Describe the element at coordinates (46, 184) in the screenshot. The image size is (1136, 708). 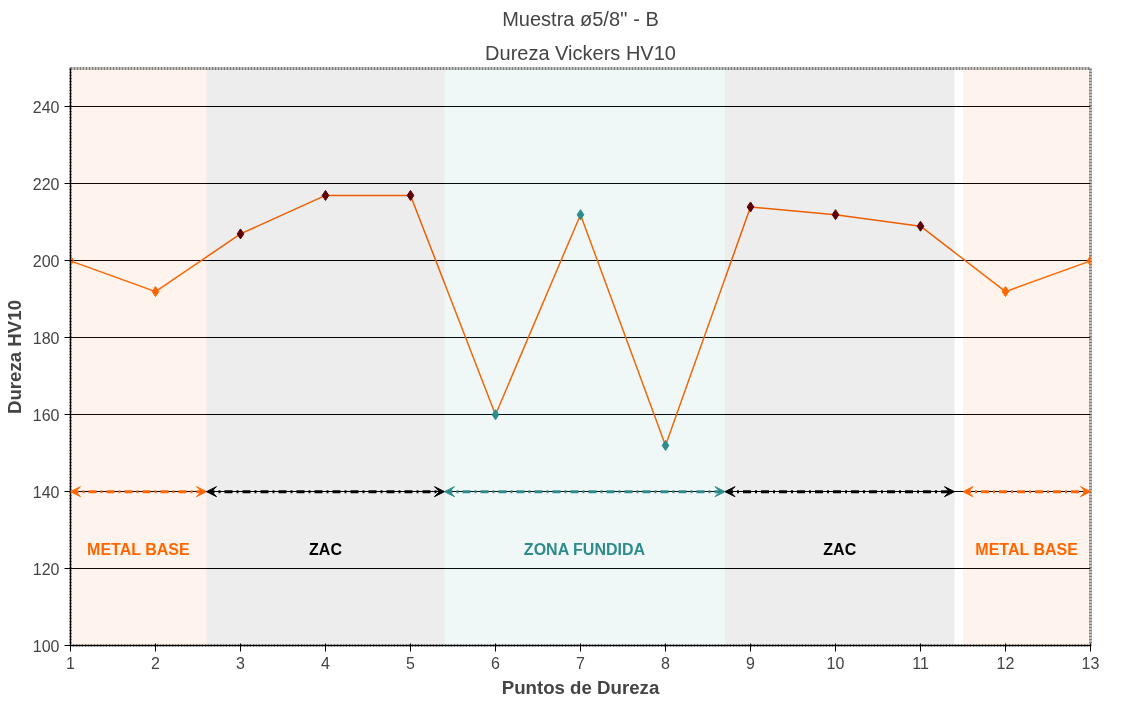
I see `y-tick-label: 220` at that location.